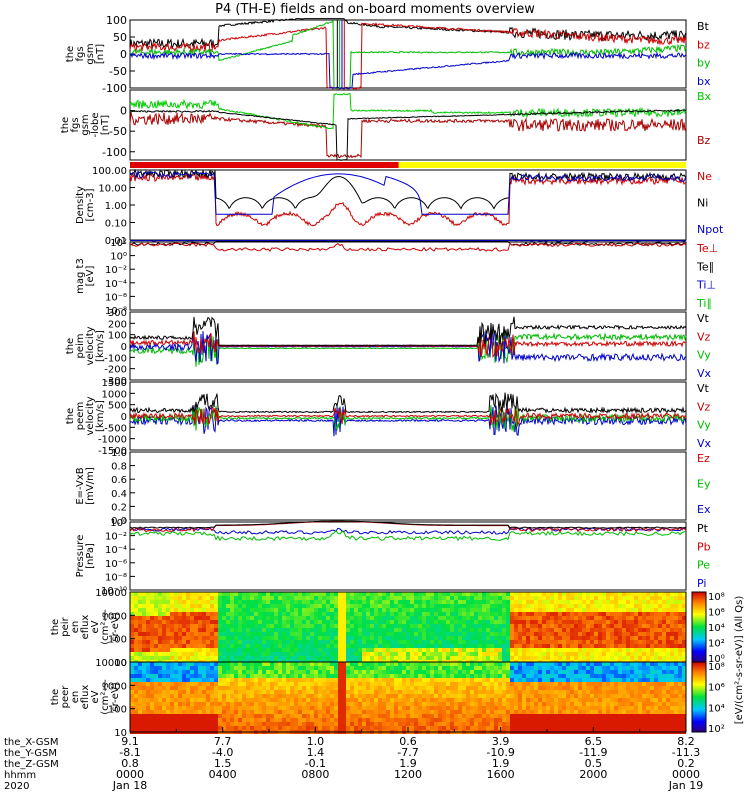 The height and width of the screenshot is (804, 750). What do you see at coordinates (408, 135) in the screenshot?
I see `lobe-panel-Bt-line` at bounding box center [408, 135].